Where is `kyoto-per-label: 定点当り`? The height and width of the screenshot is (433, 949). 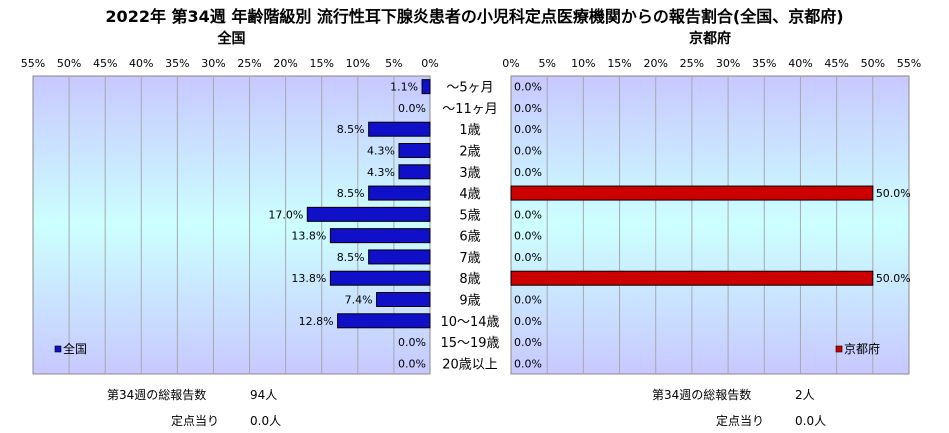
kyoto-per-label: 定点当り is located at coordinates (740, 421).